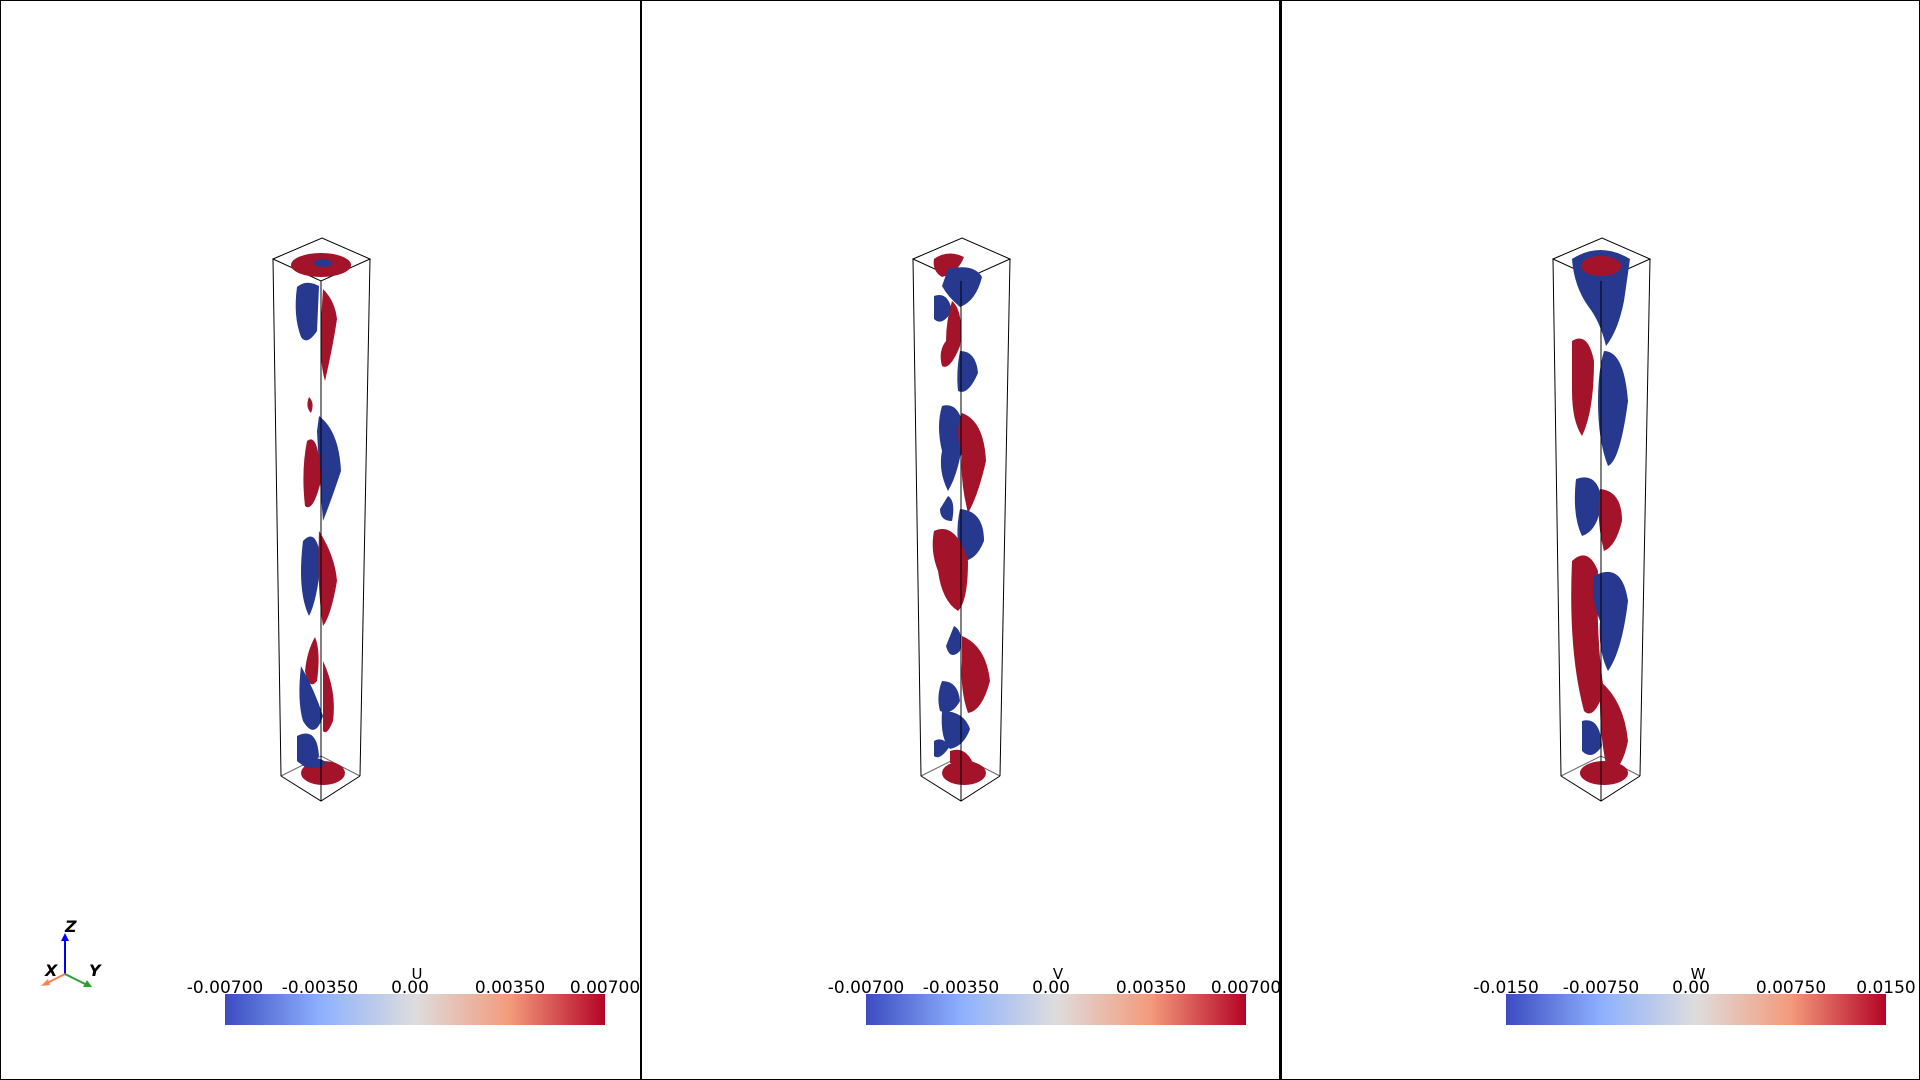  Describe the element at coordinates (320, 988) in the screenshot. I see `colorbar-tick-u-1: -0.00350` at that location.